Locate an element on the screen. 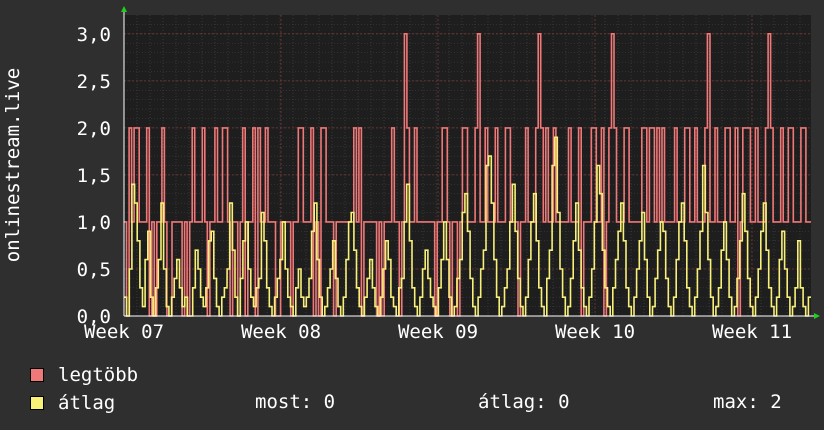 The height and width of the screenshot is (430, 824). stat-now: most: 0 is located at coordinates (295, 402).